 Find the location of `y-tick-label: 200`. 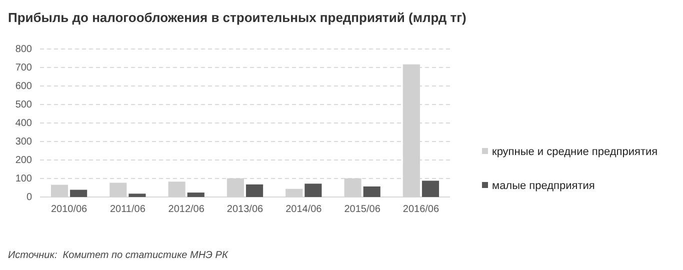

y-tick-label: 200 is located at coordinates (23, 160).